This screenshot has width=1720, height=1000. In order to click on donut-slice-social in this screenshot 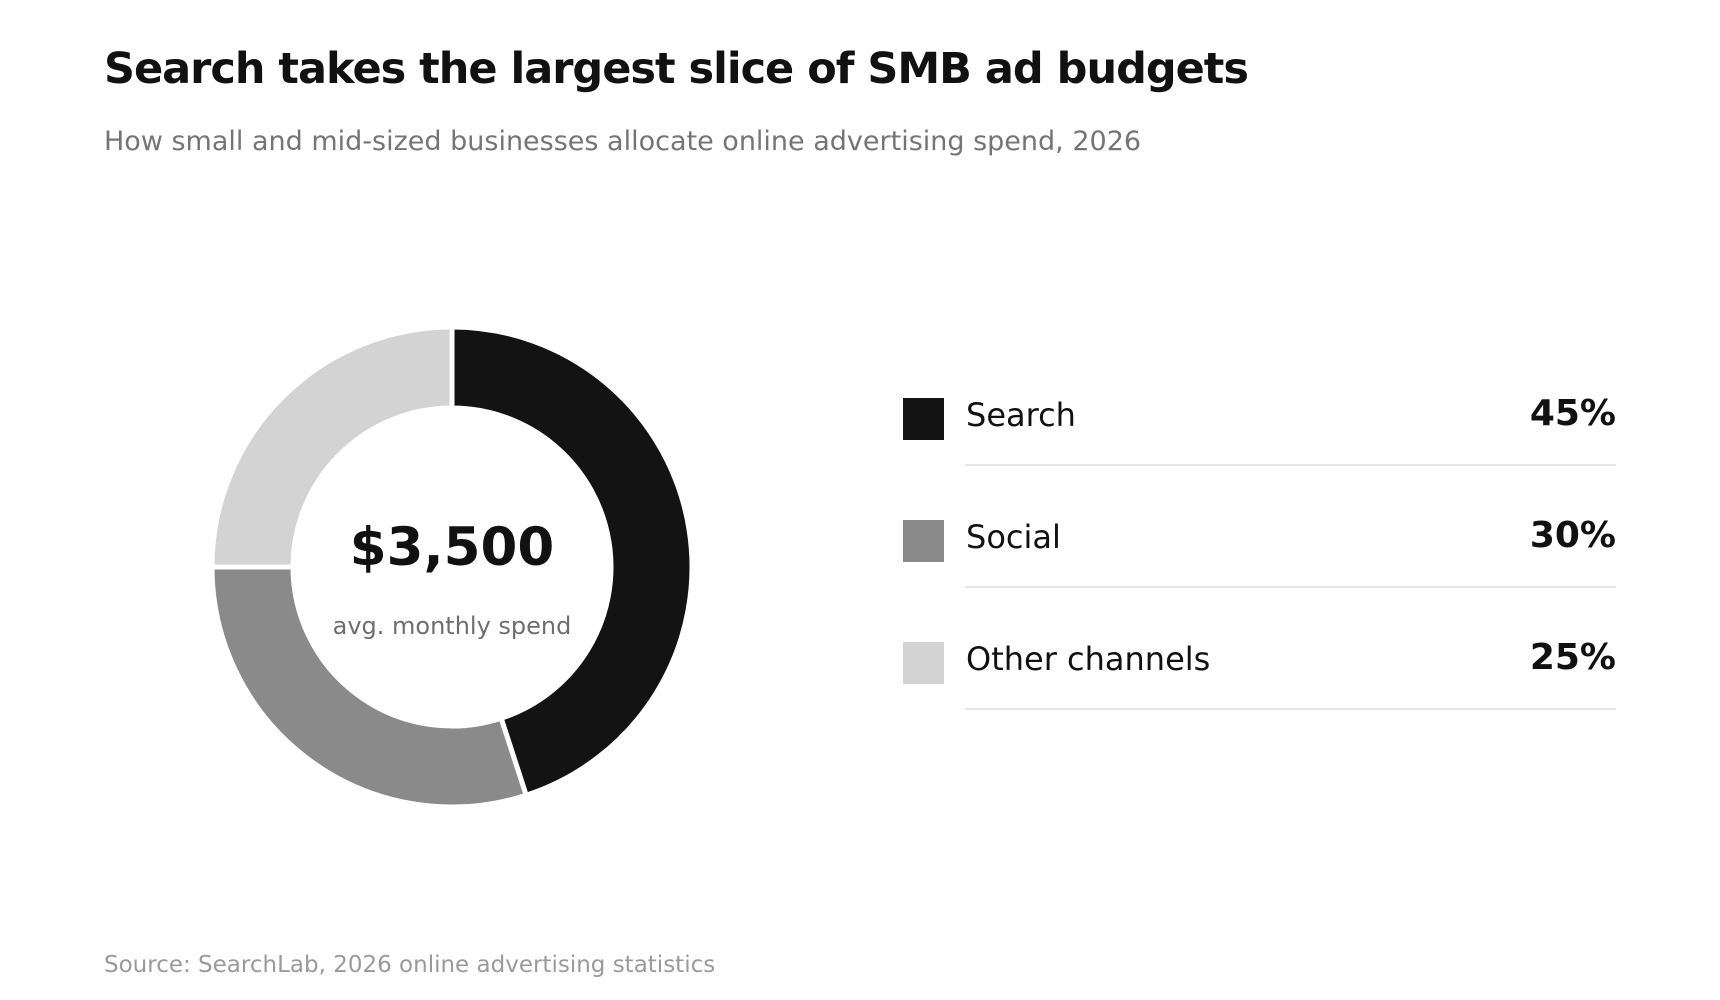, I will do `click(369, 687)`.